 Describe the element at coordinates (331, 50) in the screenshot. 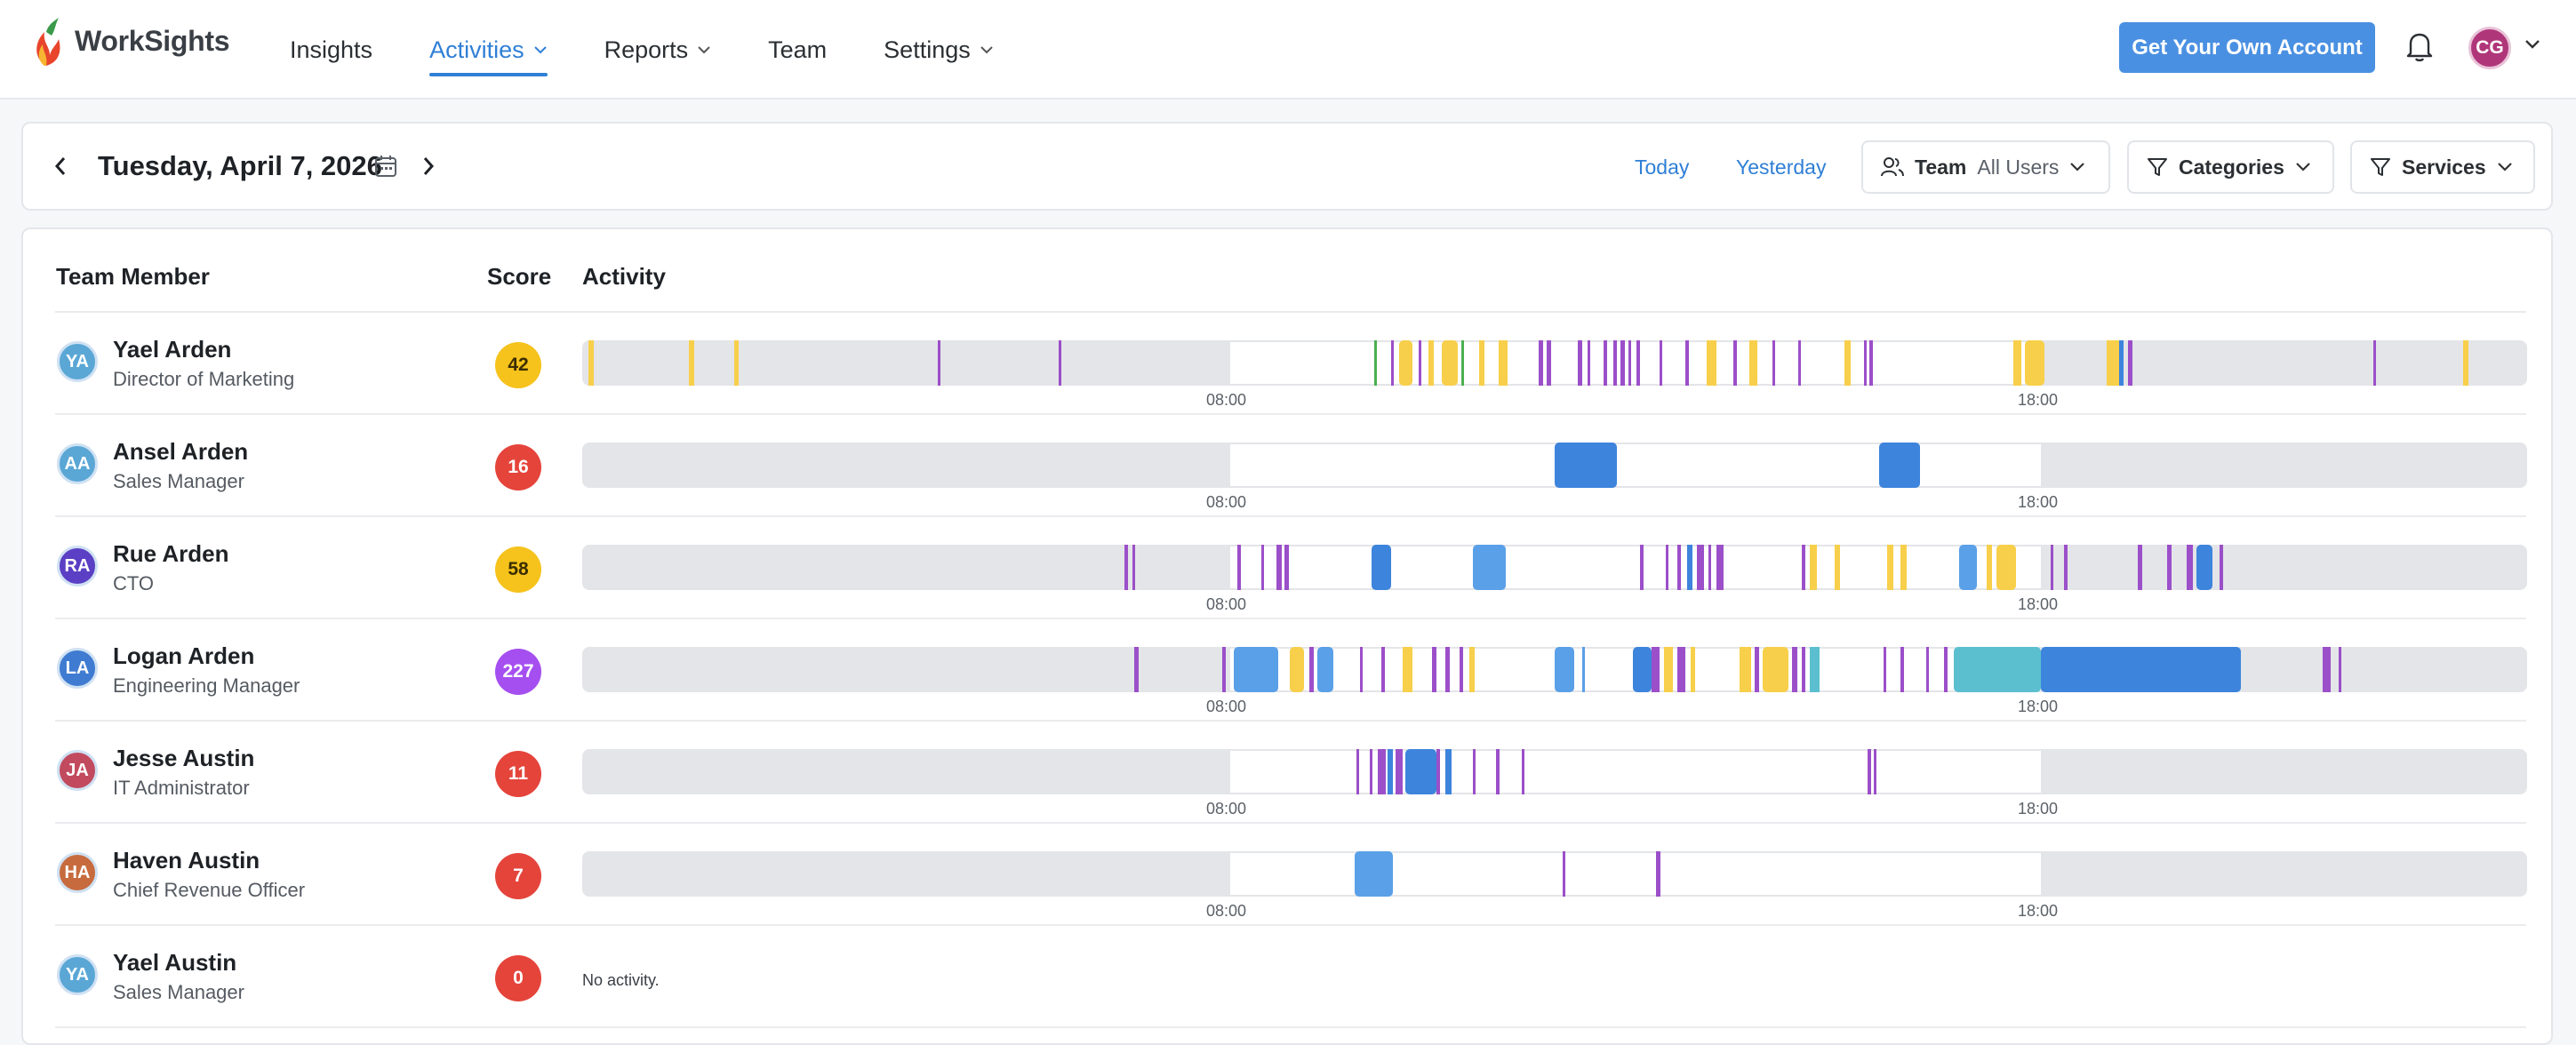

I see `nav-insights: Insights` at that location.